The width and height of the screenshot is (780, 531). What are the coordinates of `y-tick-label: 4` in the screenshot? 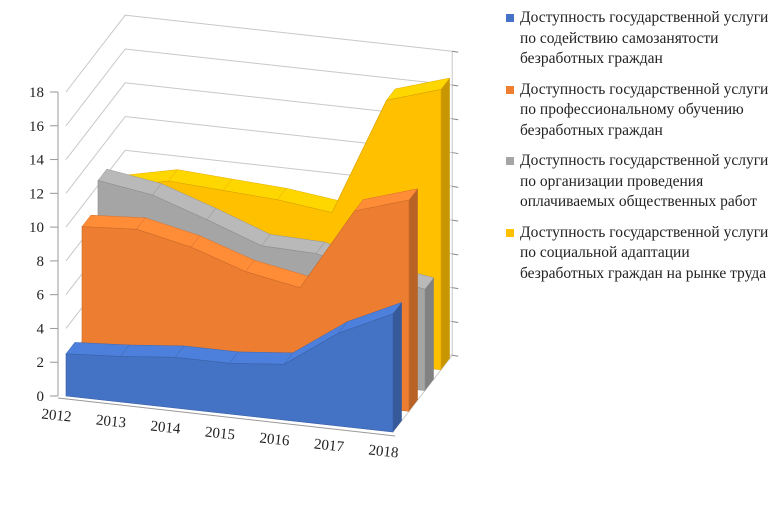 It's located at (41, 329).